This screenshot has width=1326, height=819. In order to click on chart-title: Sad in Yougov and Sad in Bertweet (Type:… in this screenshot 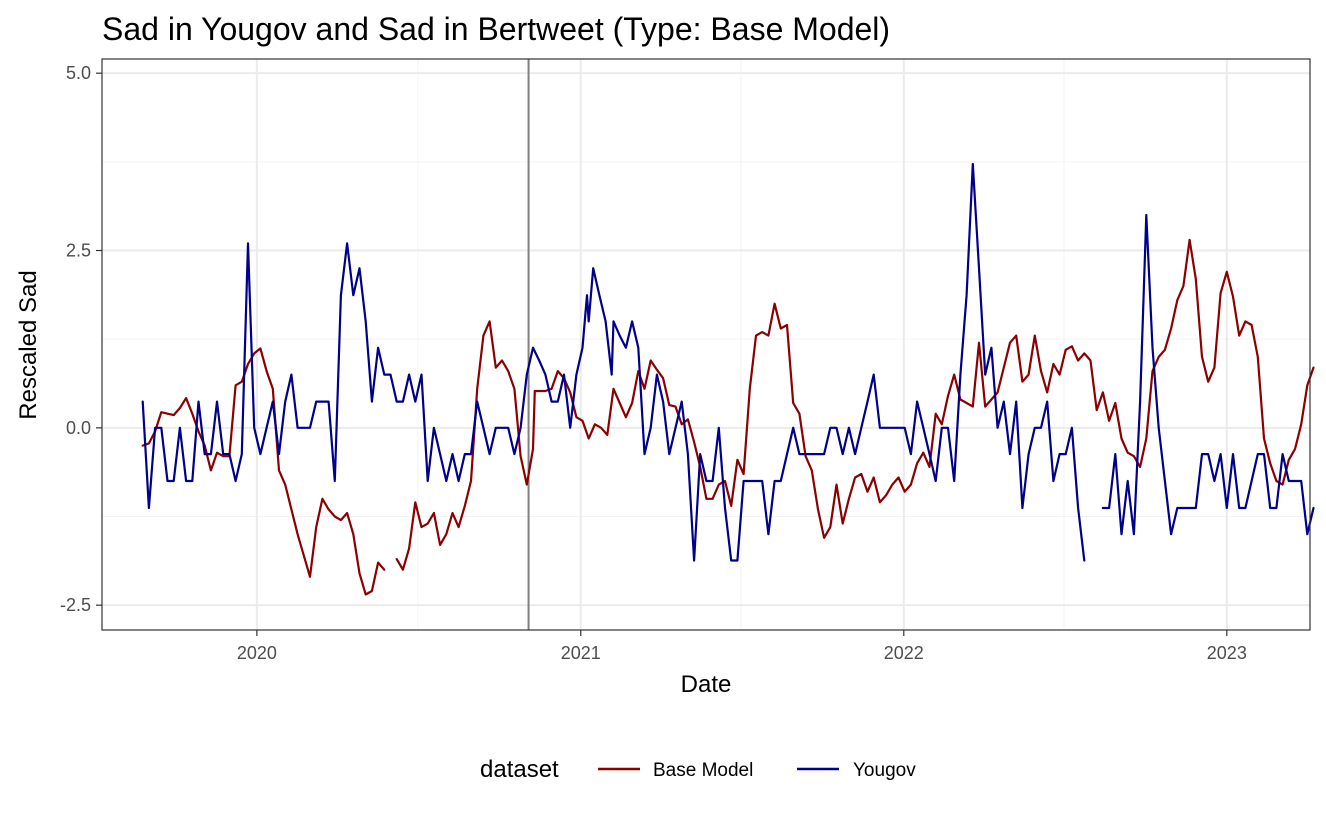, I will do `click(496, 29)`.